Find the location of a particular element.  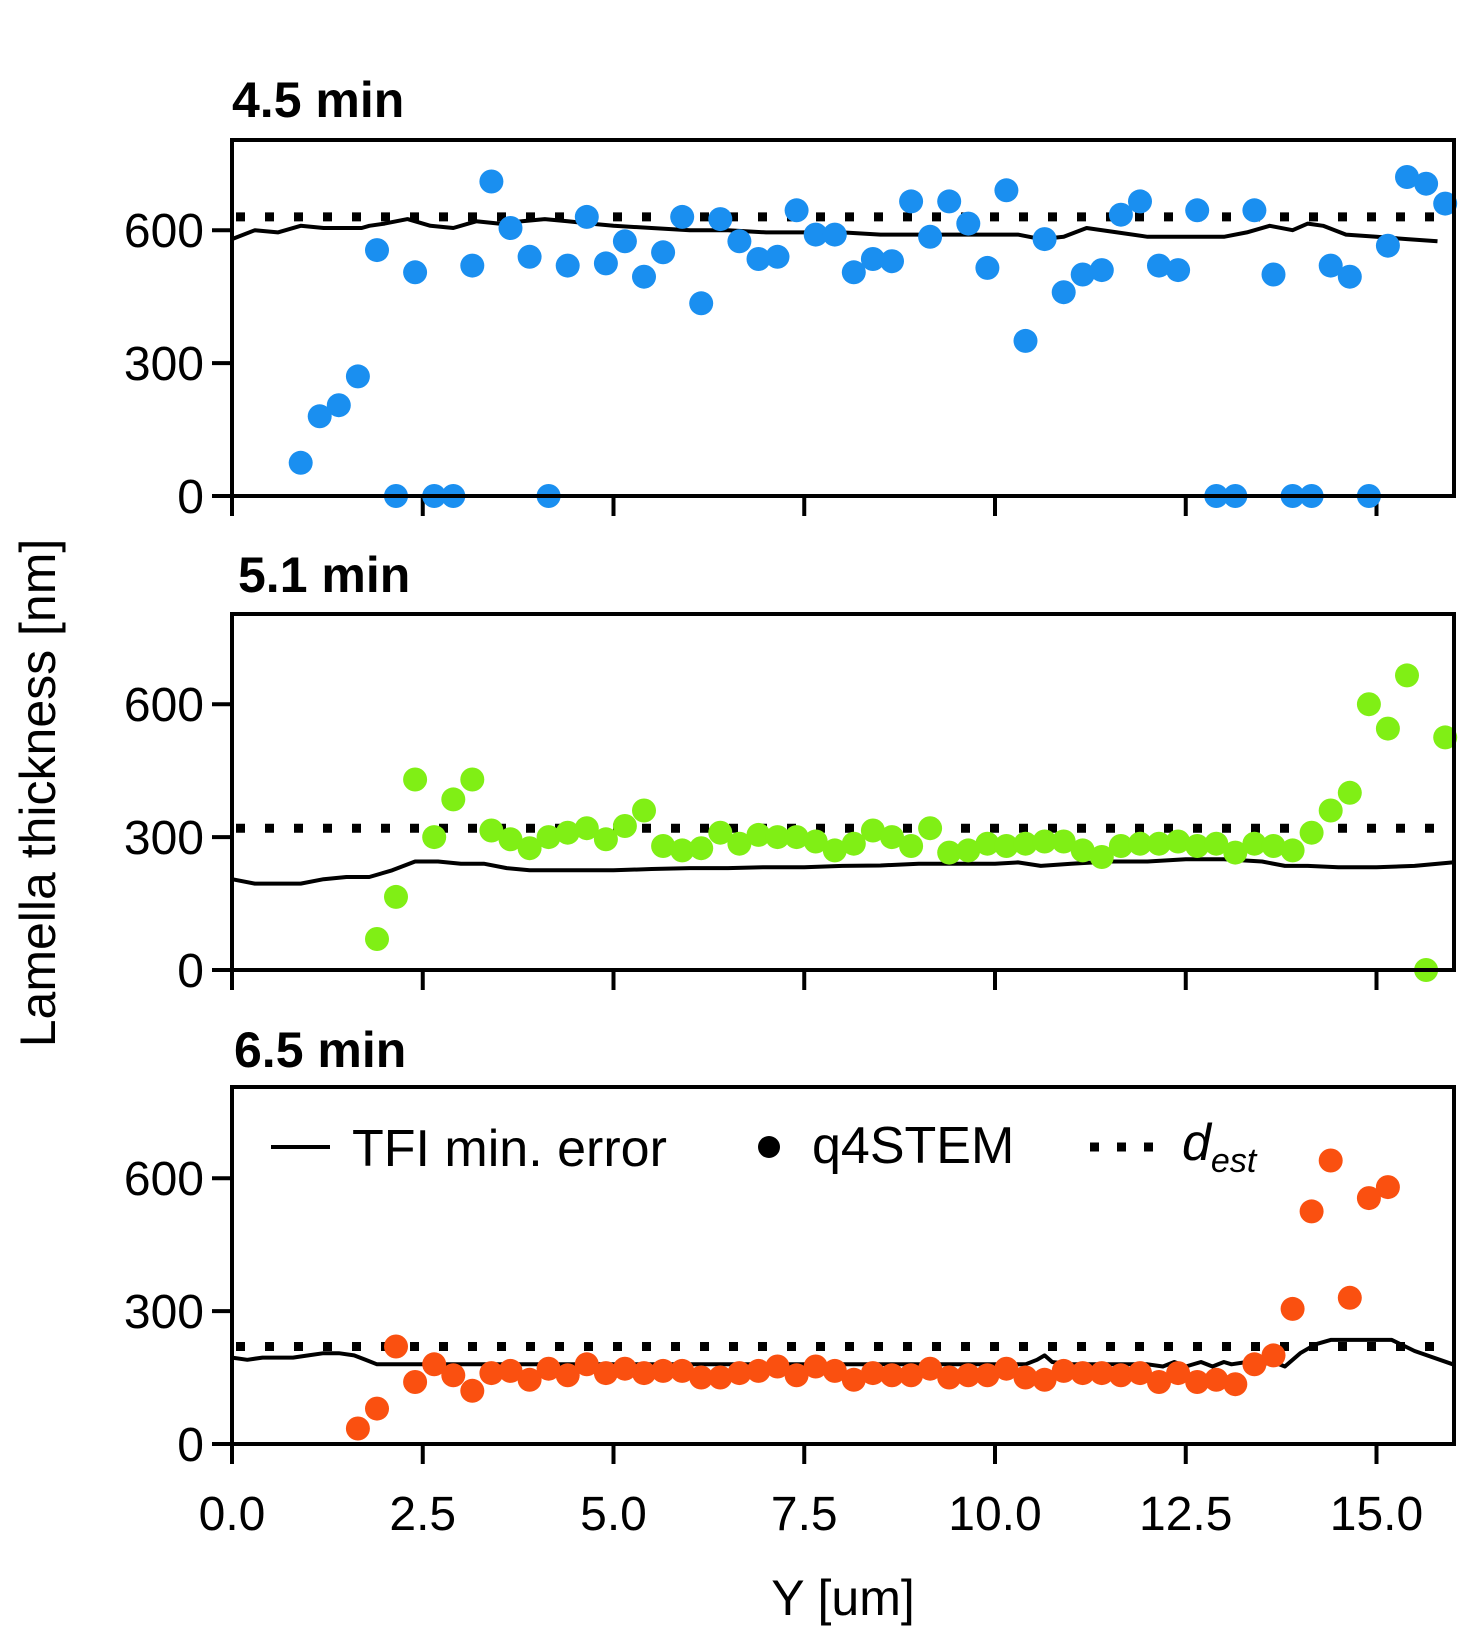

legend-q4stem-swatch is located at coordinates (769, 1147).